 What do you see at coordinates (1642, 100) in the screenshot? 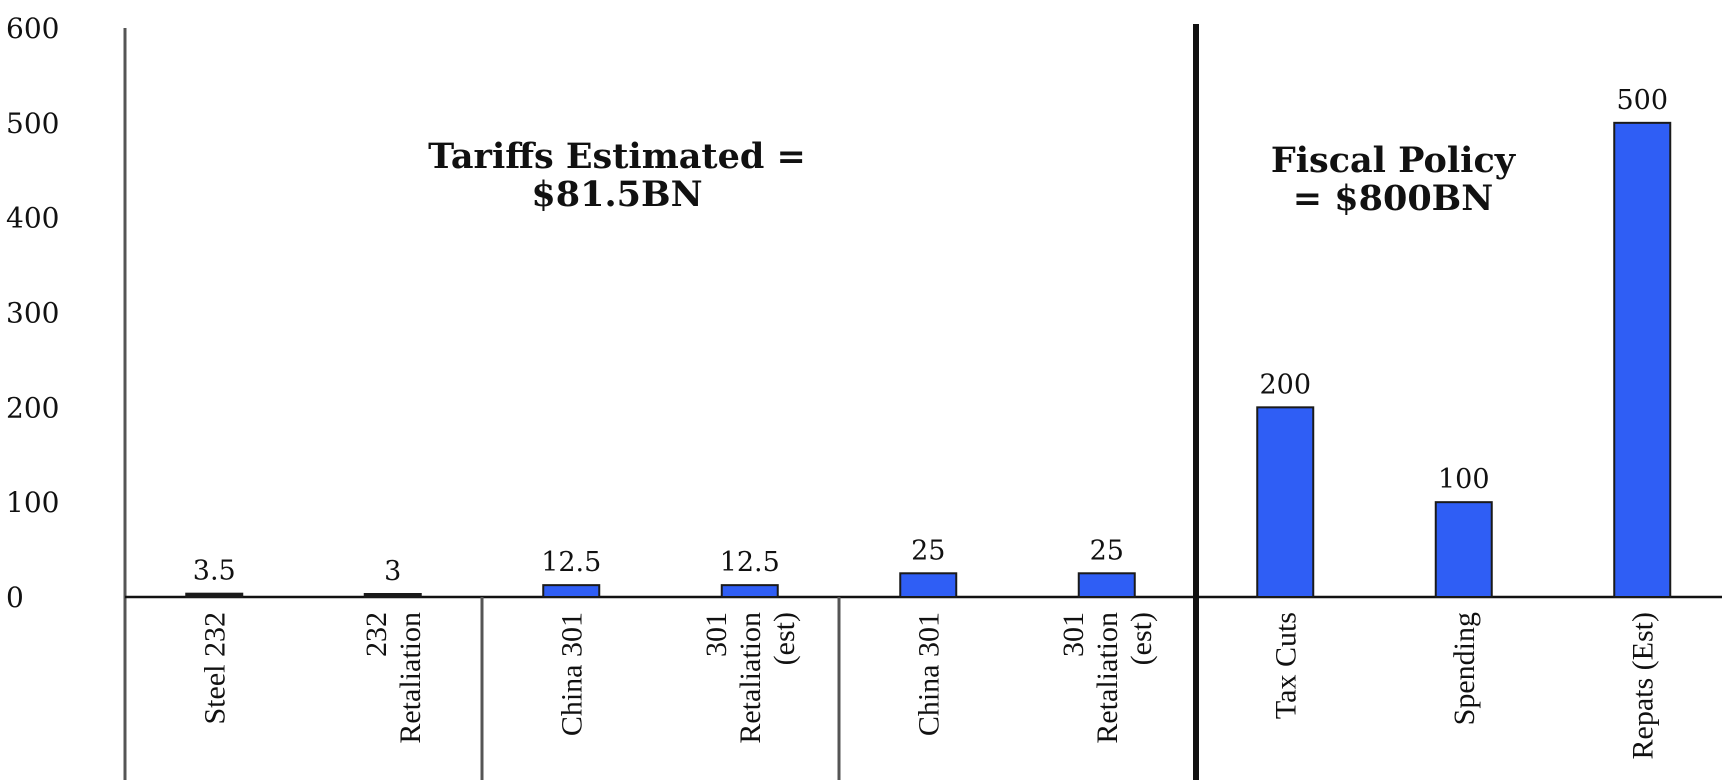
I see `data-label: 500` at bounding box center [1642, 100].